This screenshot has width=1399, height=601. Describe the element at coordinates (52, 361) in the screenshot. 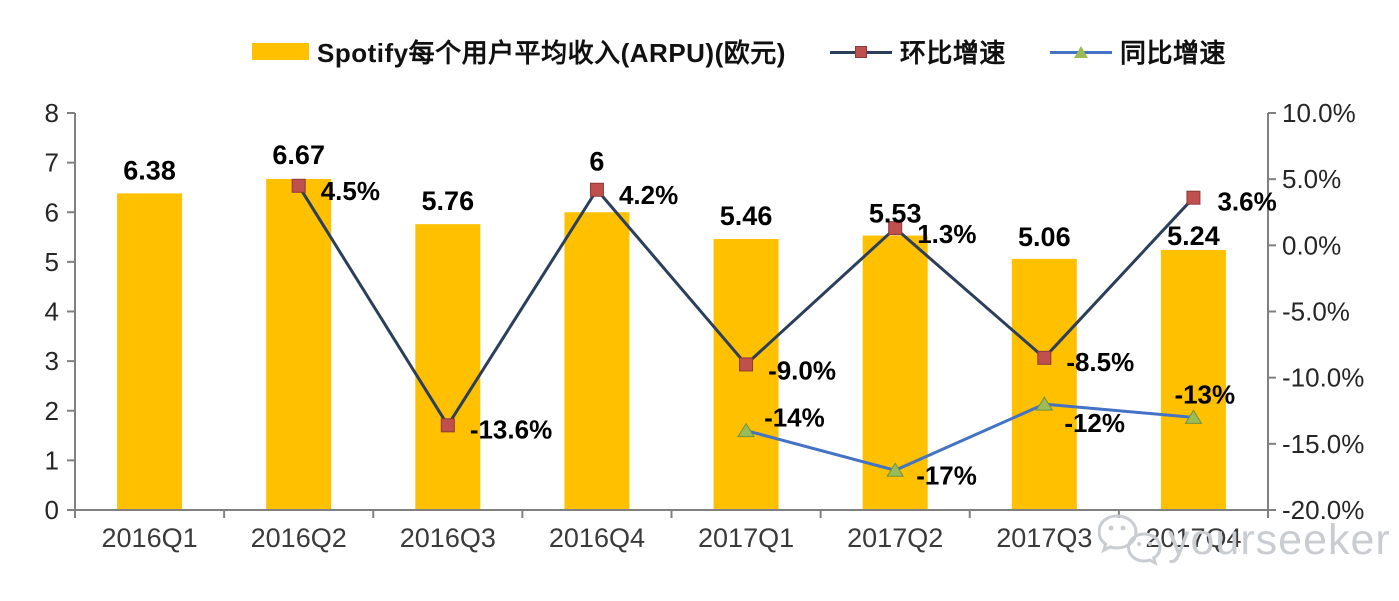

I see `left-axis-tick-label: 3` at that location.